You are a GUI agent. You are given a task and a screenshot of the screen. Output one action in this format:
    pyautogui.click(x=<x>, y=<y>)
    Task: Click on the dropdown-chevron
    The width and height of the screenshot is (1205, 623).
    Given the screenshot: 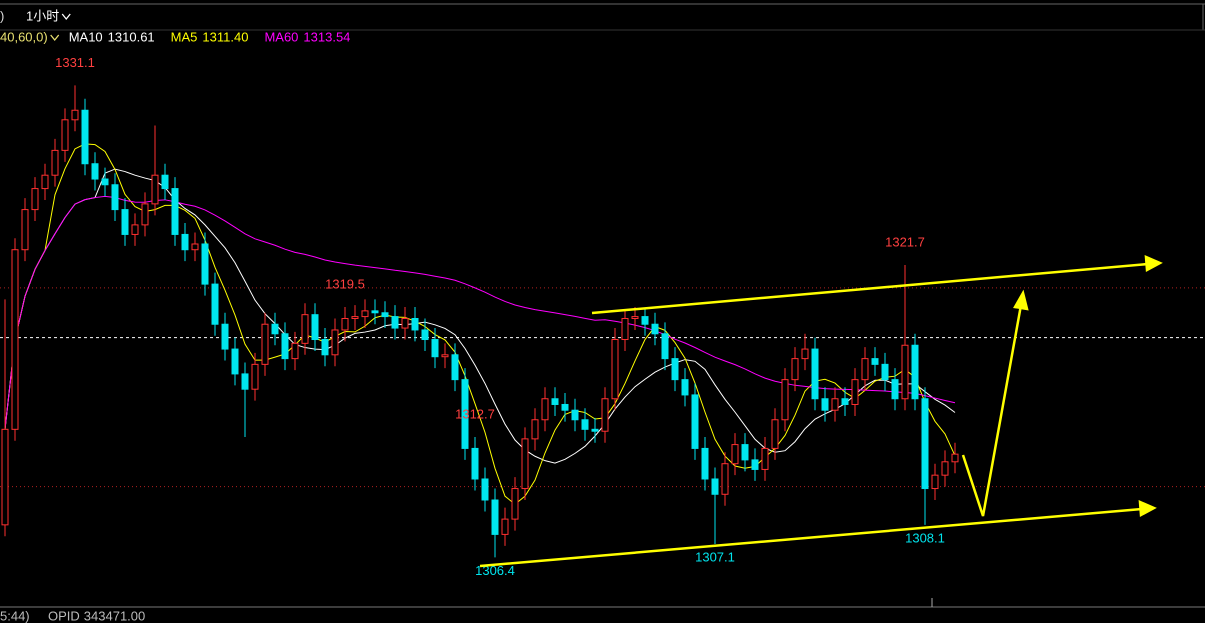 What is the action you would take?
    pyautogui.click(x=66, y=17)
    